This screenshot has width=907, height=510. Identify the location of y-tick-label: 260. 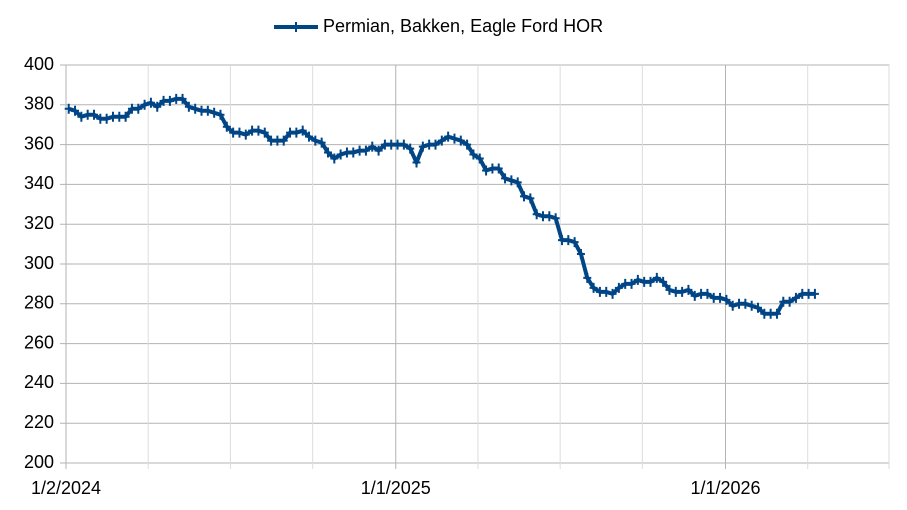
(39, 342).